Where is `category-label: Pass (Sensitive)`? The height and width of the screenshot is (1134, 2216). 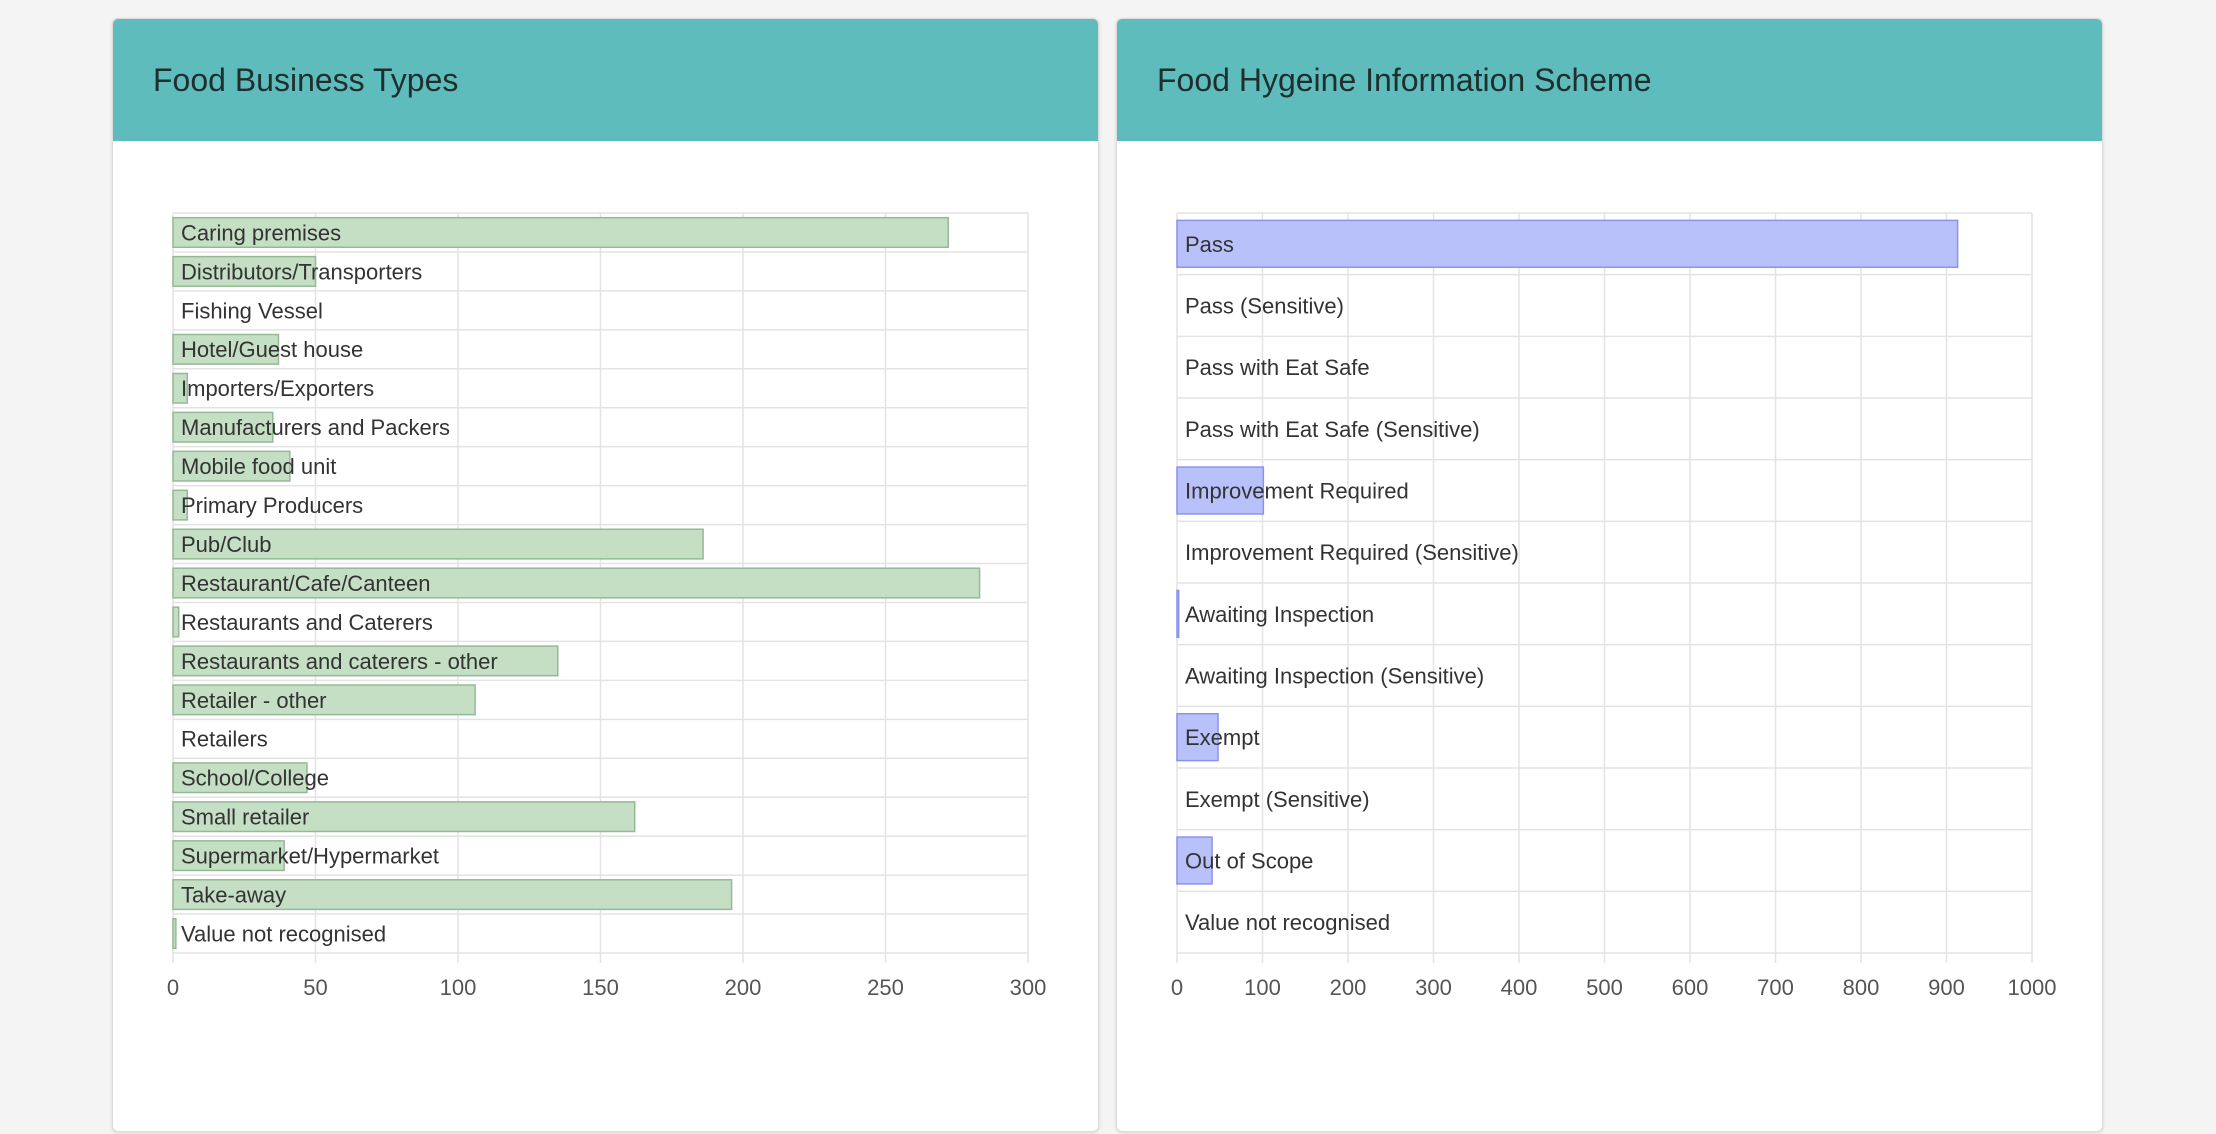
category-label: Pass (Sensitive) is located at coordinates (1264, 305).